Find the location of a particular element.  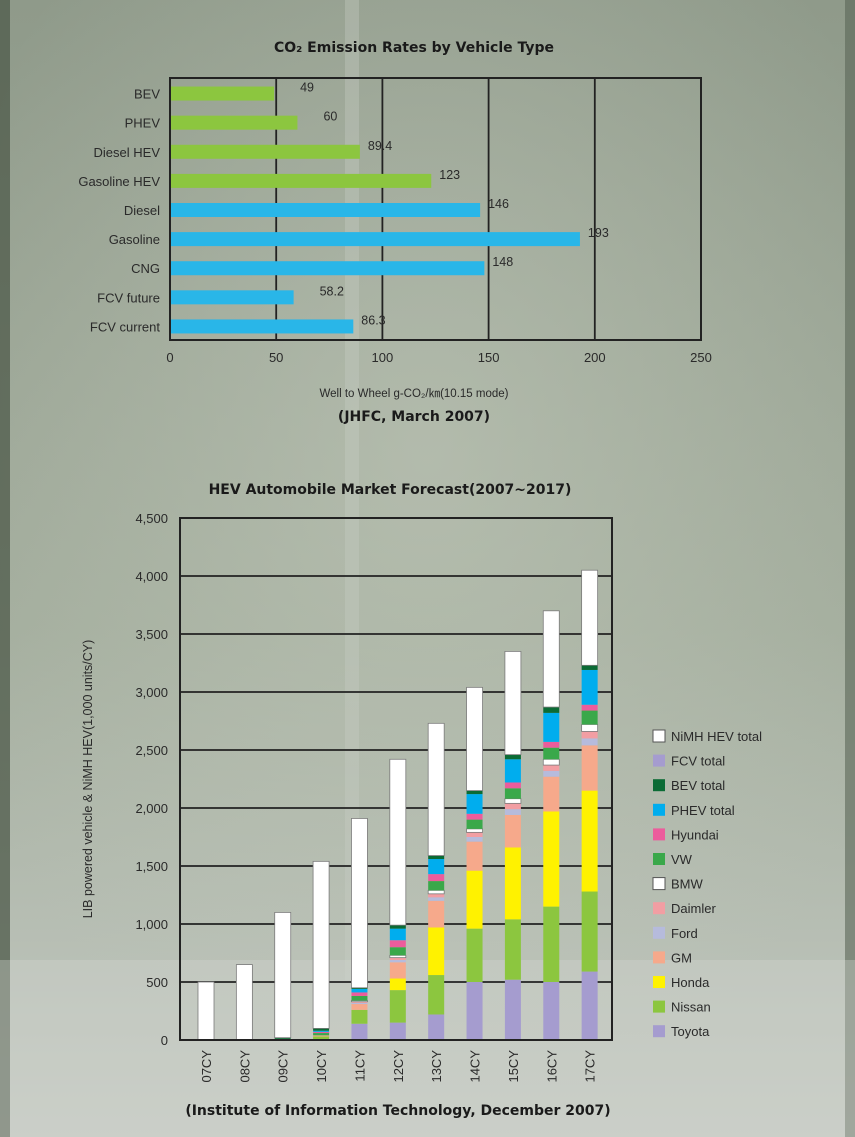

y-tick-label: 4,000 is located at coordinates (151, 576).